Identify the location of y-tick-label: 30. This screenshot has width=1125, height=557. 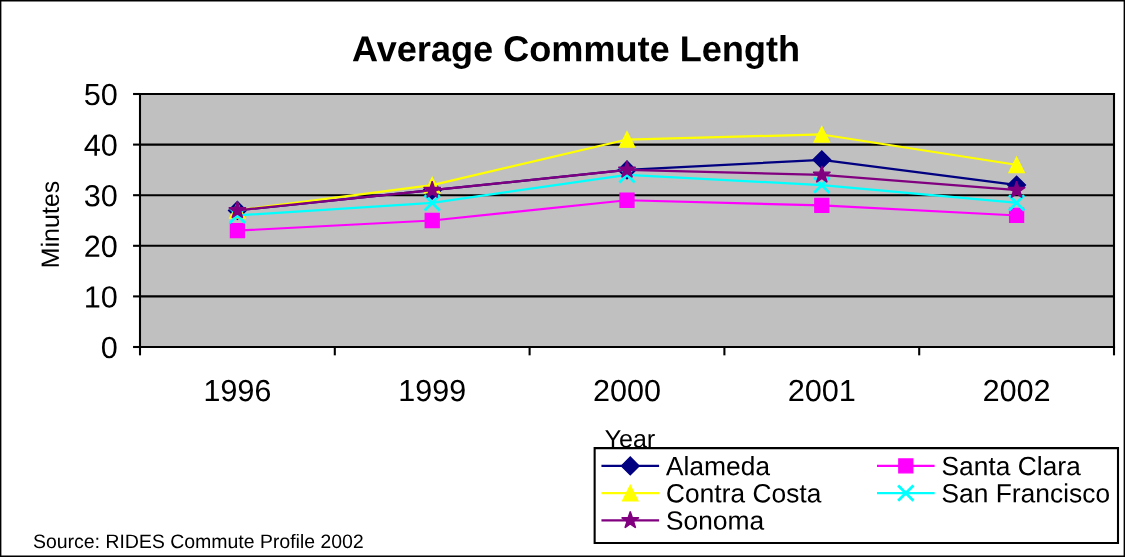
(100, 195).